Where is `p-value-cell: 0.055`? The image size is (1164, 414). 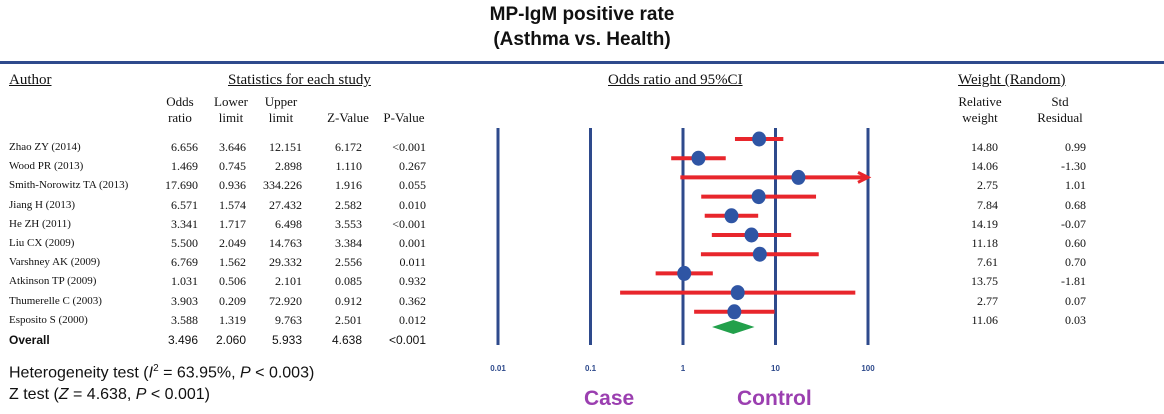 p-value-cell: 0.055 is located at coordinates (412, 185).